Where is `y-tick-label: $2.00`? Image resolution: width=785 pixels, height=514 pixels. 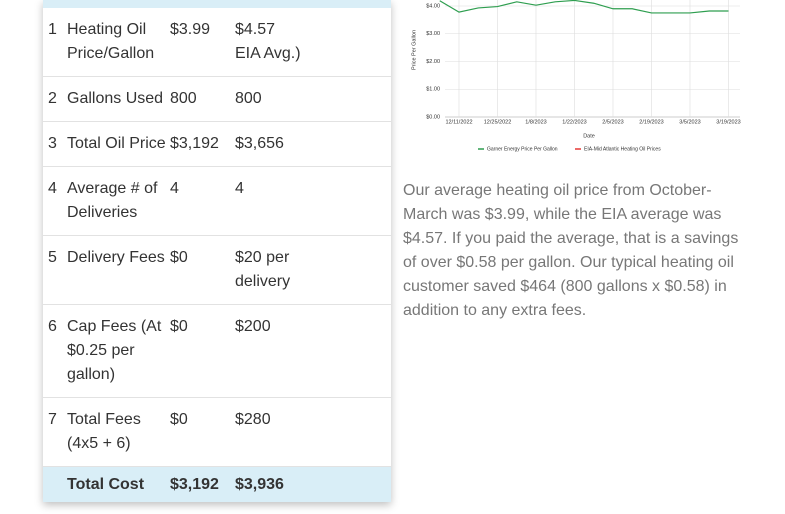
y-tick-label: $2.00 is located at coordinates (433, 62).